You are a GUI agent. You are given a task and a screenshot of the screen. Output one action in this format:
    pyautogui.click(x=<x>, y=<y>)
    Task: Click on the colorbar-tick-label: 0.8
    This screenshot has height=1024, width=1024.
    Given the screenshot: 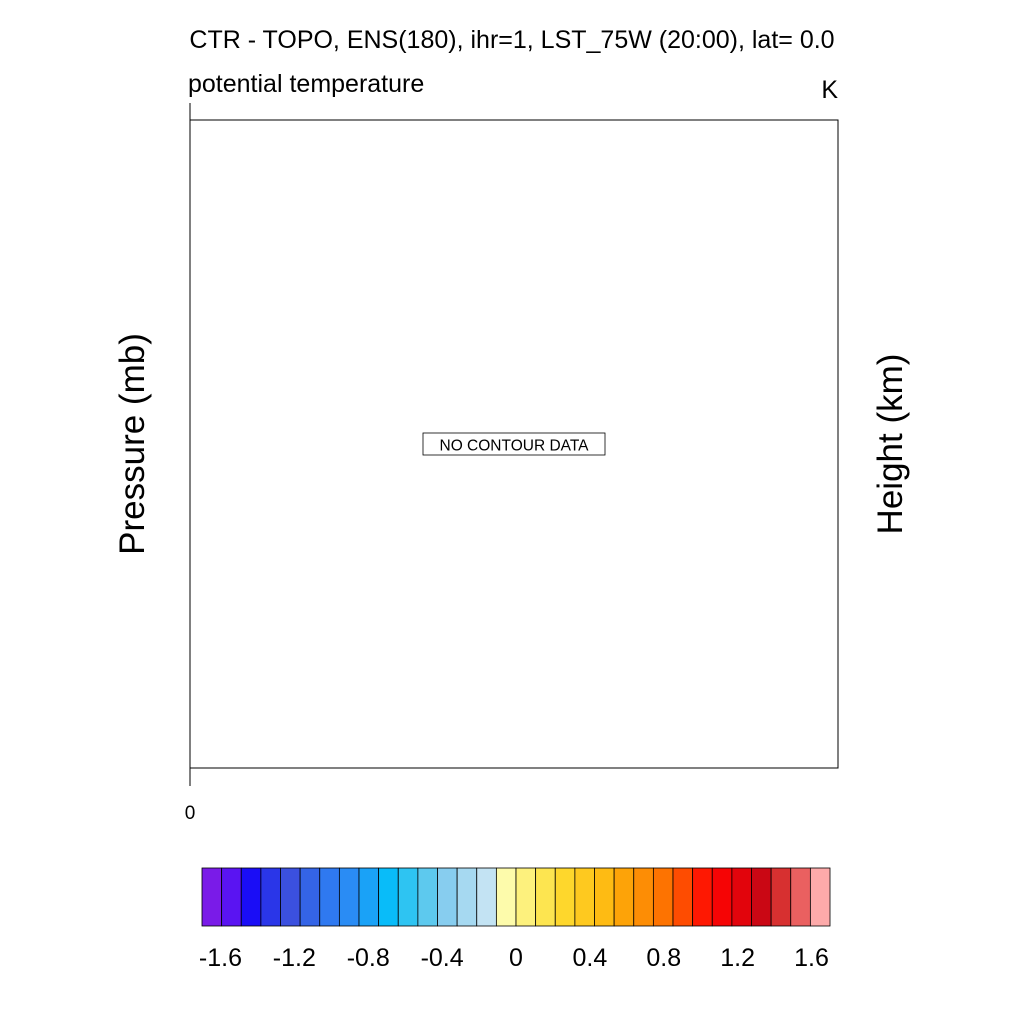 What is the action you would take?
    pyautogui.click(x=663, y=958)
    